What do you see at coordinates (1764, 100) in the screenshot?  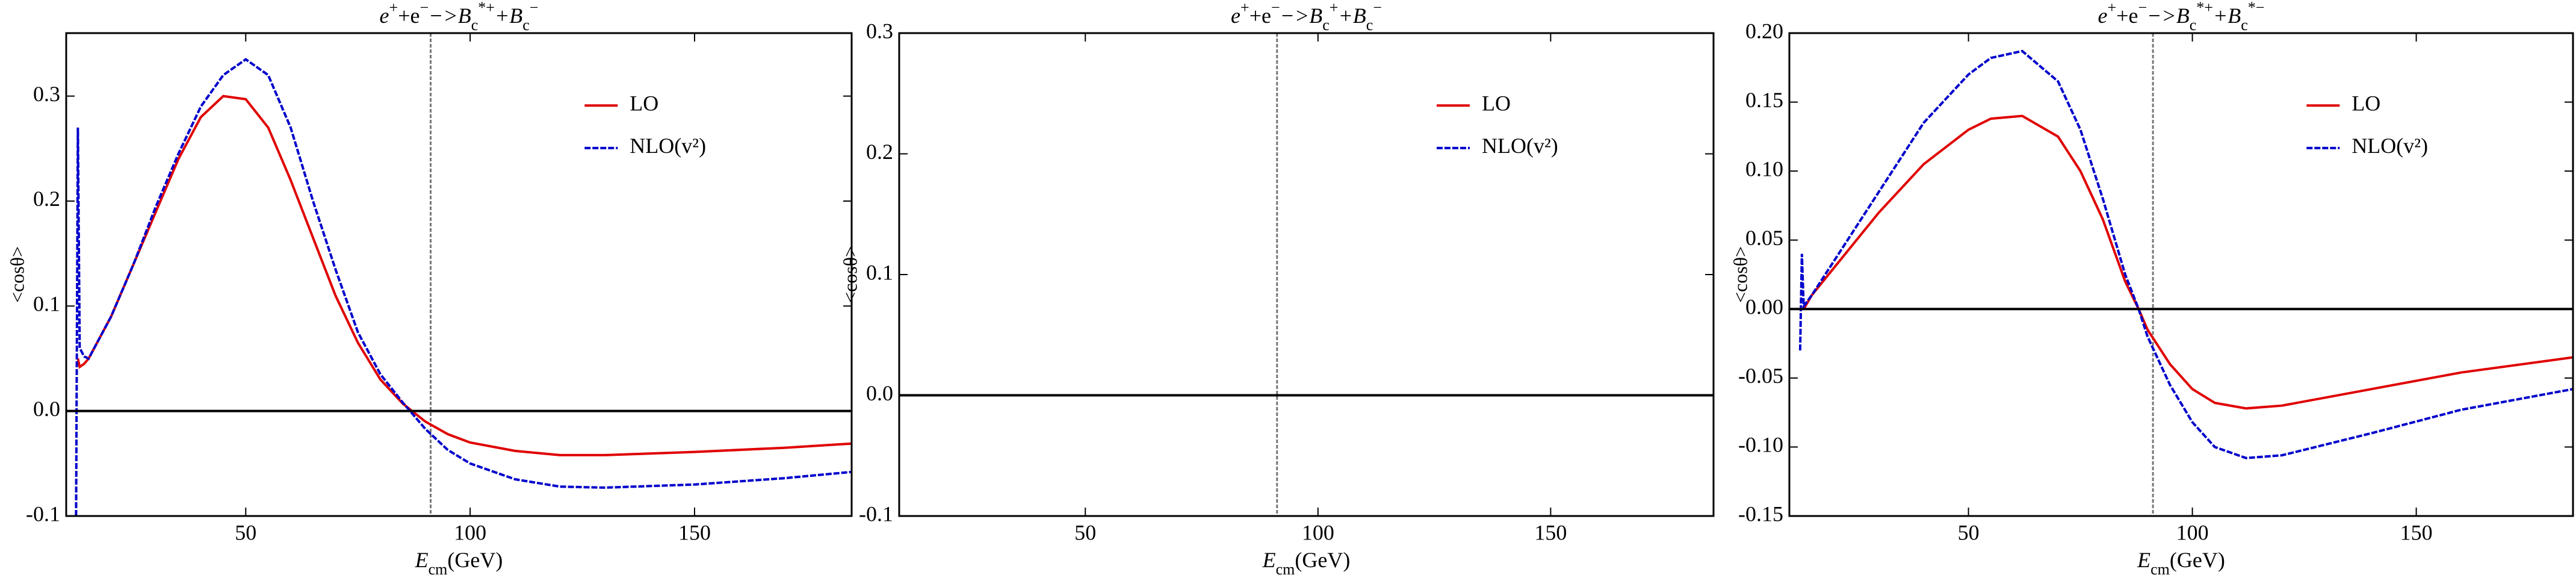 I see `y-tick-label: 0.15` at bounding box center [1764, 100].